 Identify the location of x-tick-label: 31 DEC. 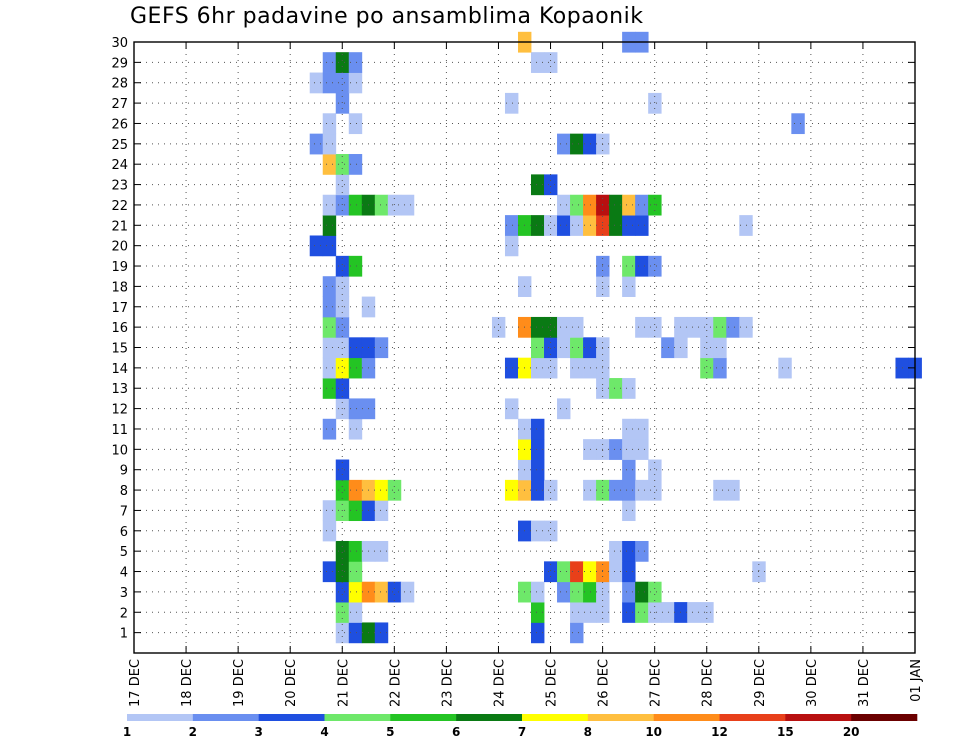
(864, 683).